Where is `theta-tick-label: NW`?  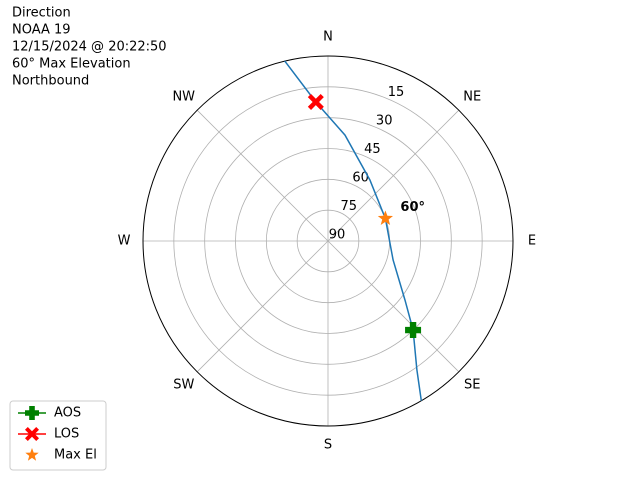
theta-tick-label: NW is located at coordinates (183, 96).